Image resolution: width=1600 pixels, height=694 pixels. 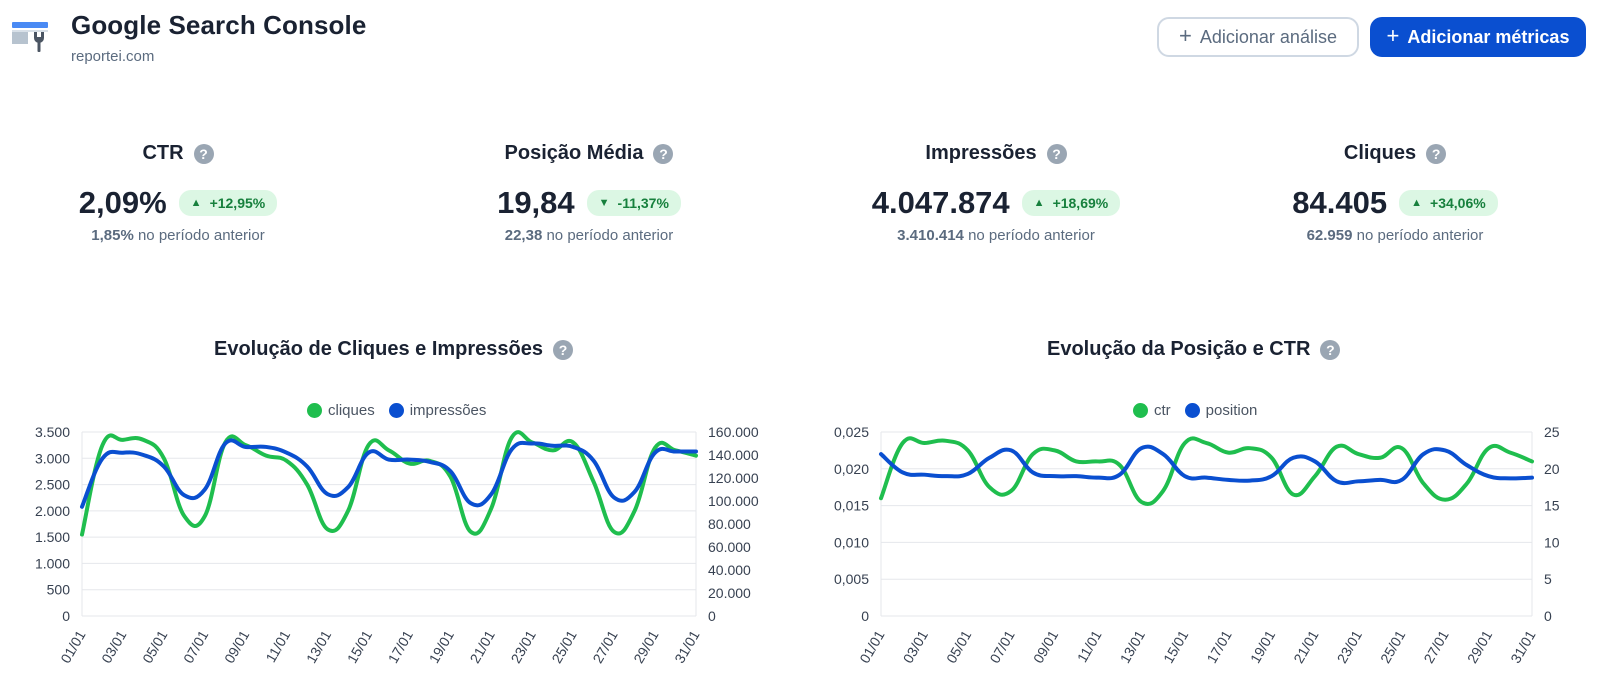 What do you see at coordinates (574, 153) in the screenshot?
I see `kpi-title-text: Posição Média` at bounding box center [574, 153].